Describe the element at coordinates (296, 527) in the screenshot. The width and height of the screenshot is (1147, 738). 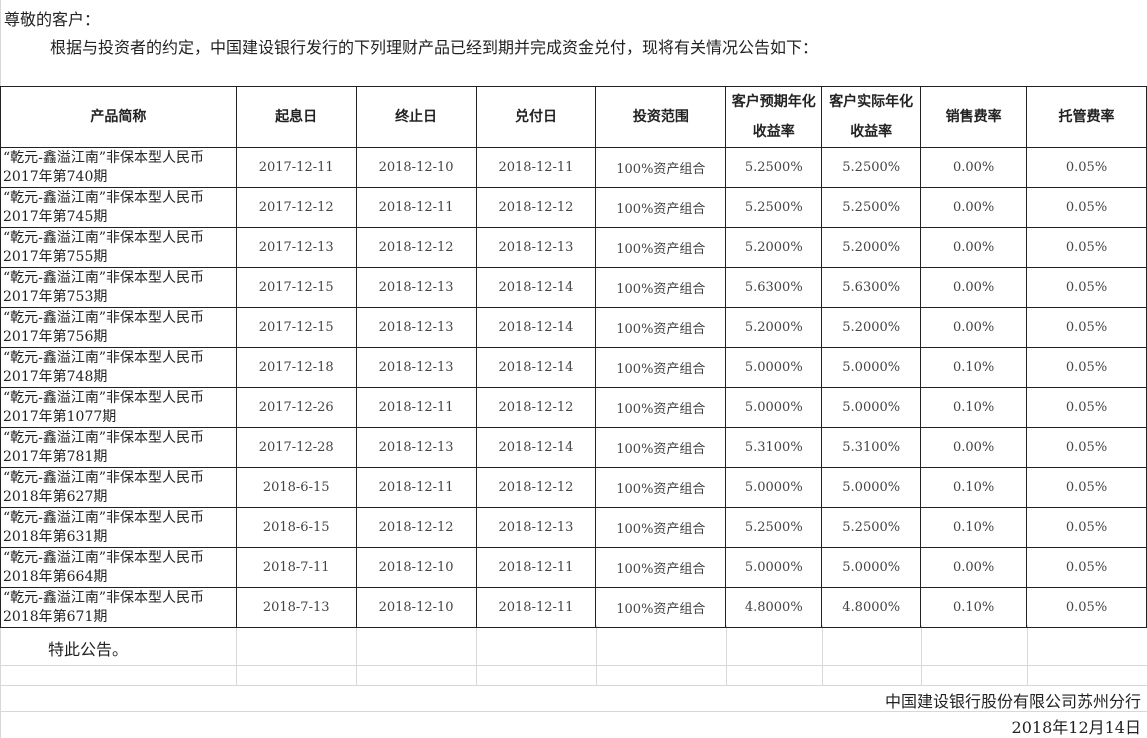
I see `cell-start-date: 2018-6-15` at that location.